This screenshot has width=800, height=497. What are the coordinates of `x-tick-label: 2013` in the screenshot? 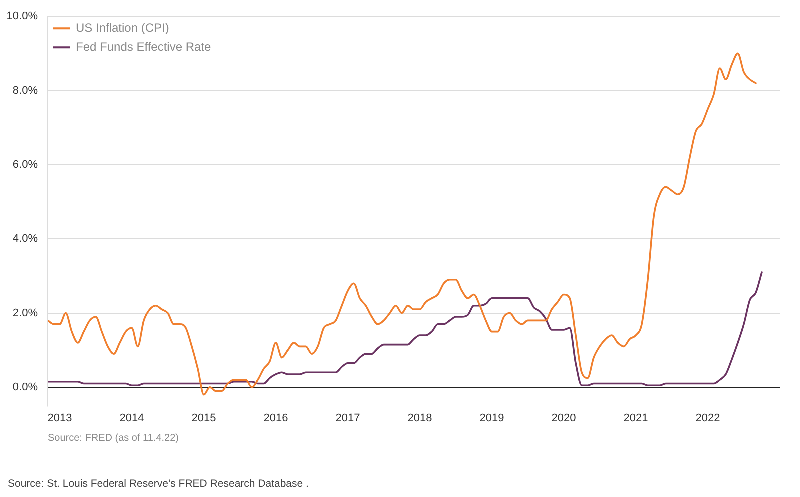 It's located at (60, 418).